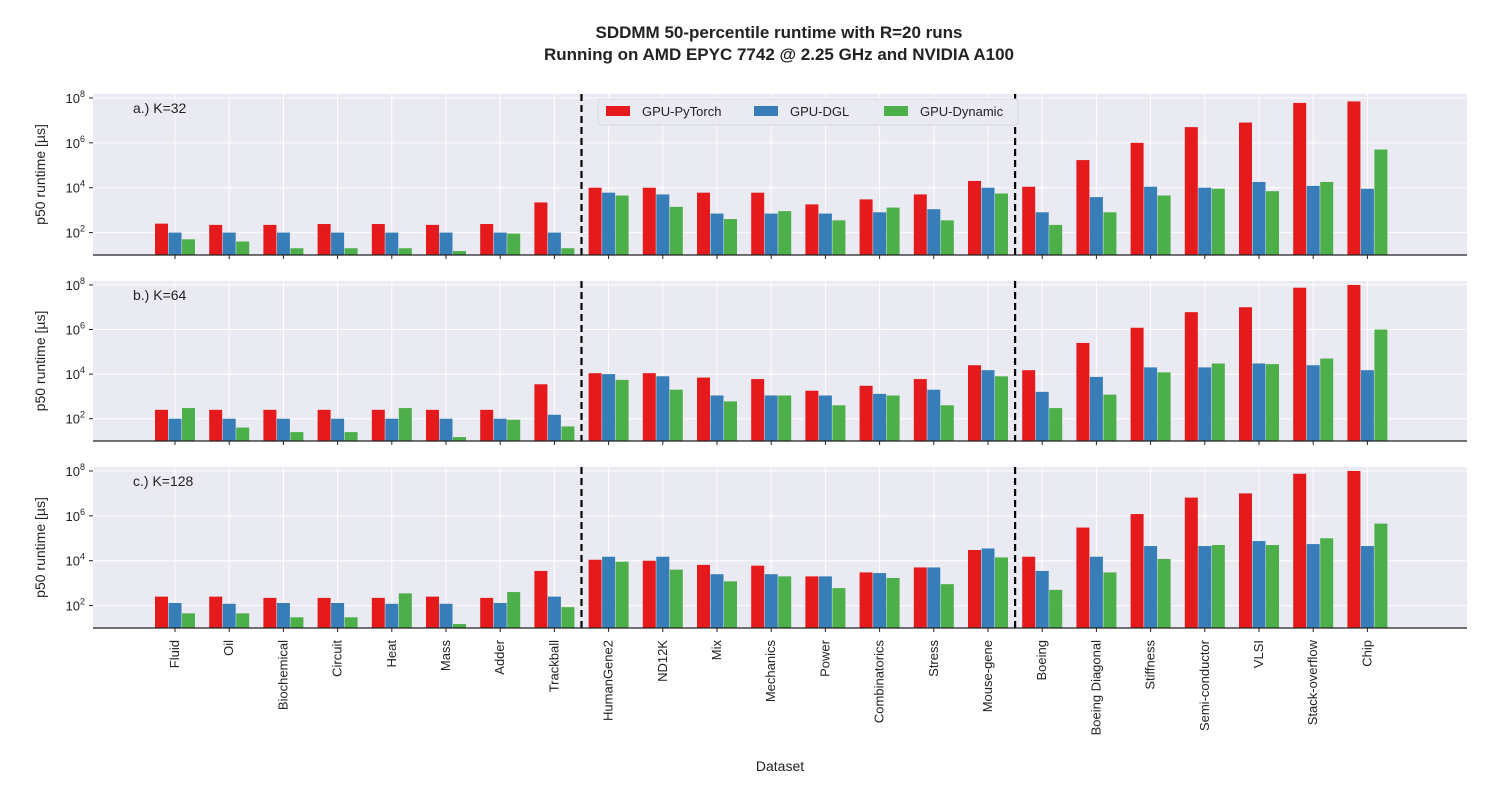  I want to click on bar-gpu-dynamic-circuit, so click(351, 436).